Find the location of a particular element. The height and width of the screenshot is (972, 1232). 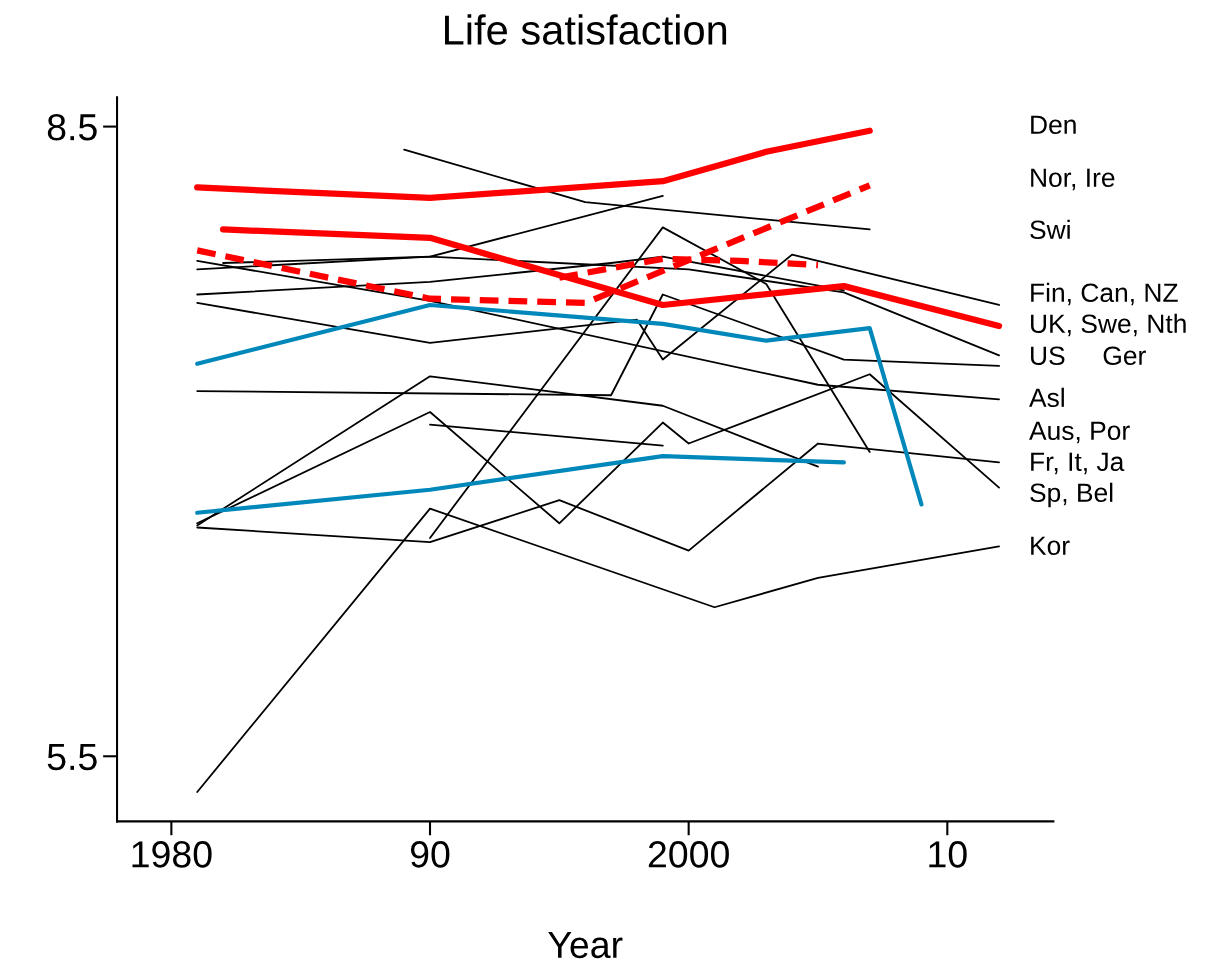

annotation: UK, Swe, Nth is located at coordinates (1108, 325).